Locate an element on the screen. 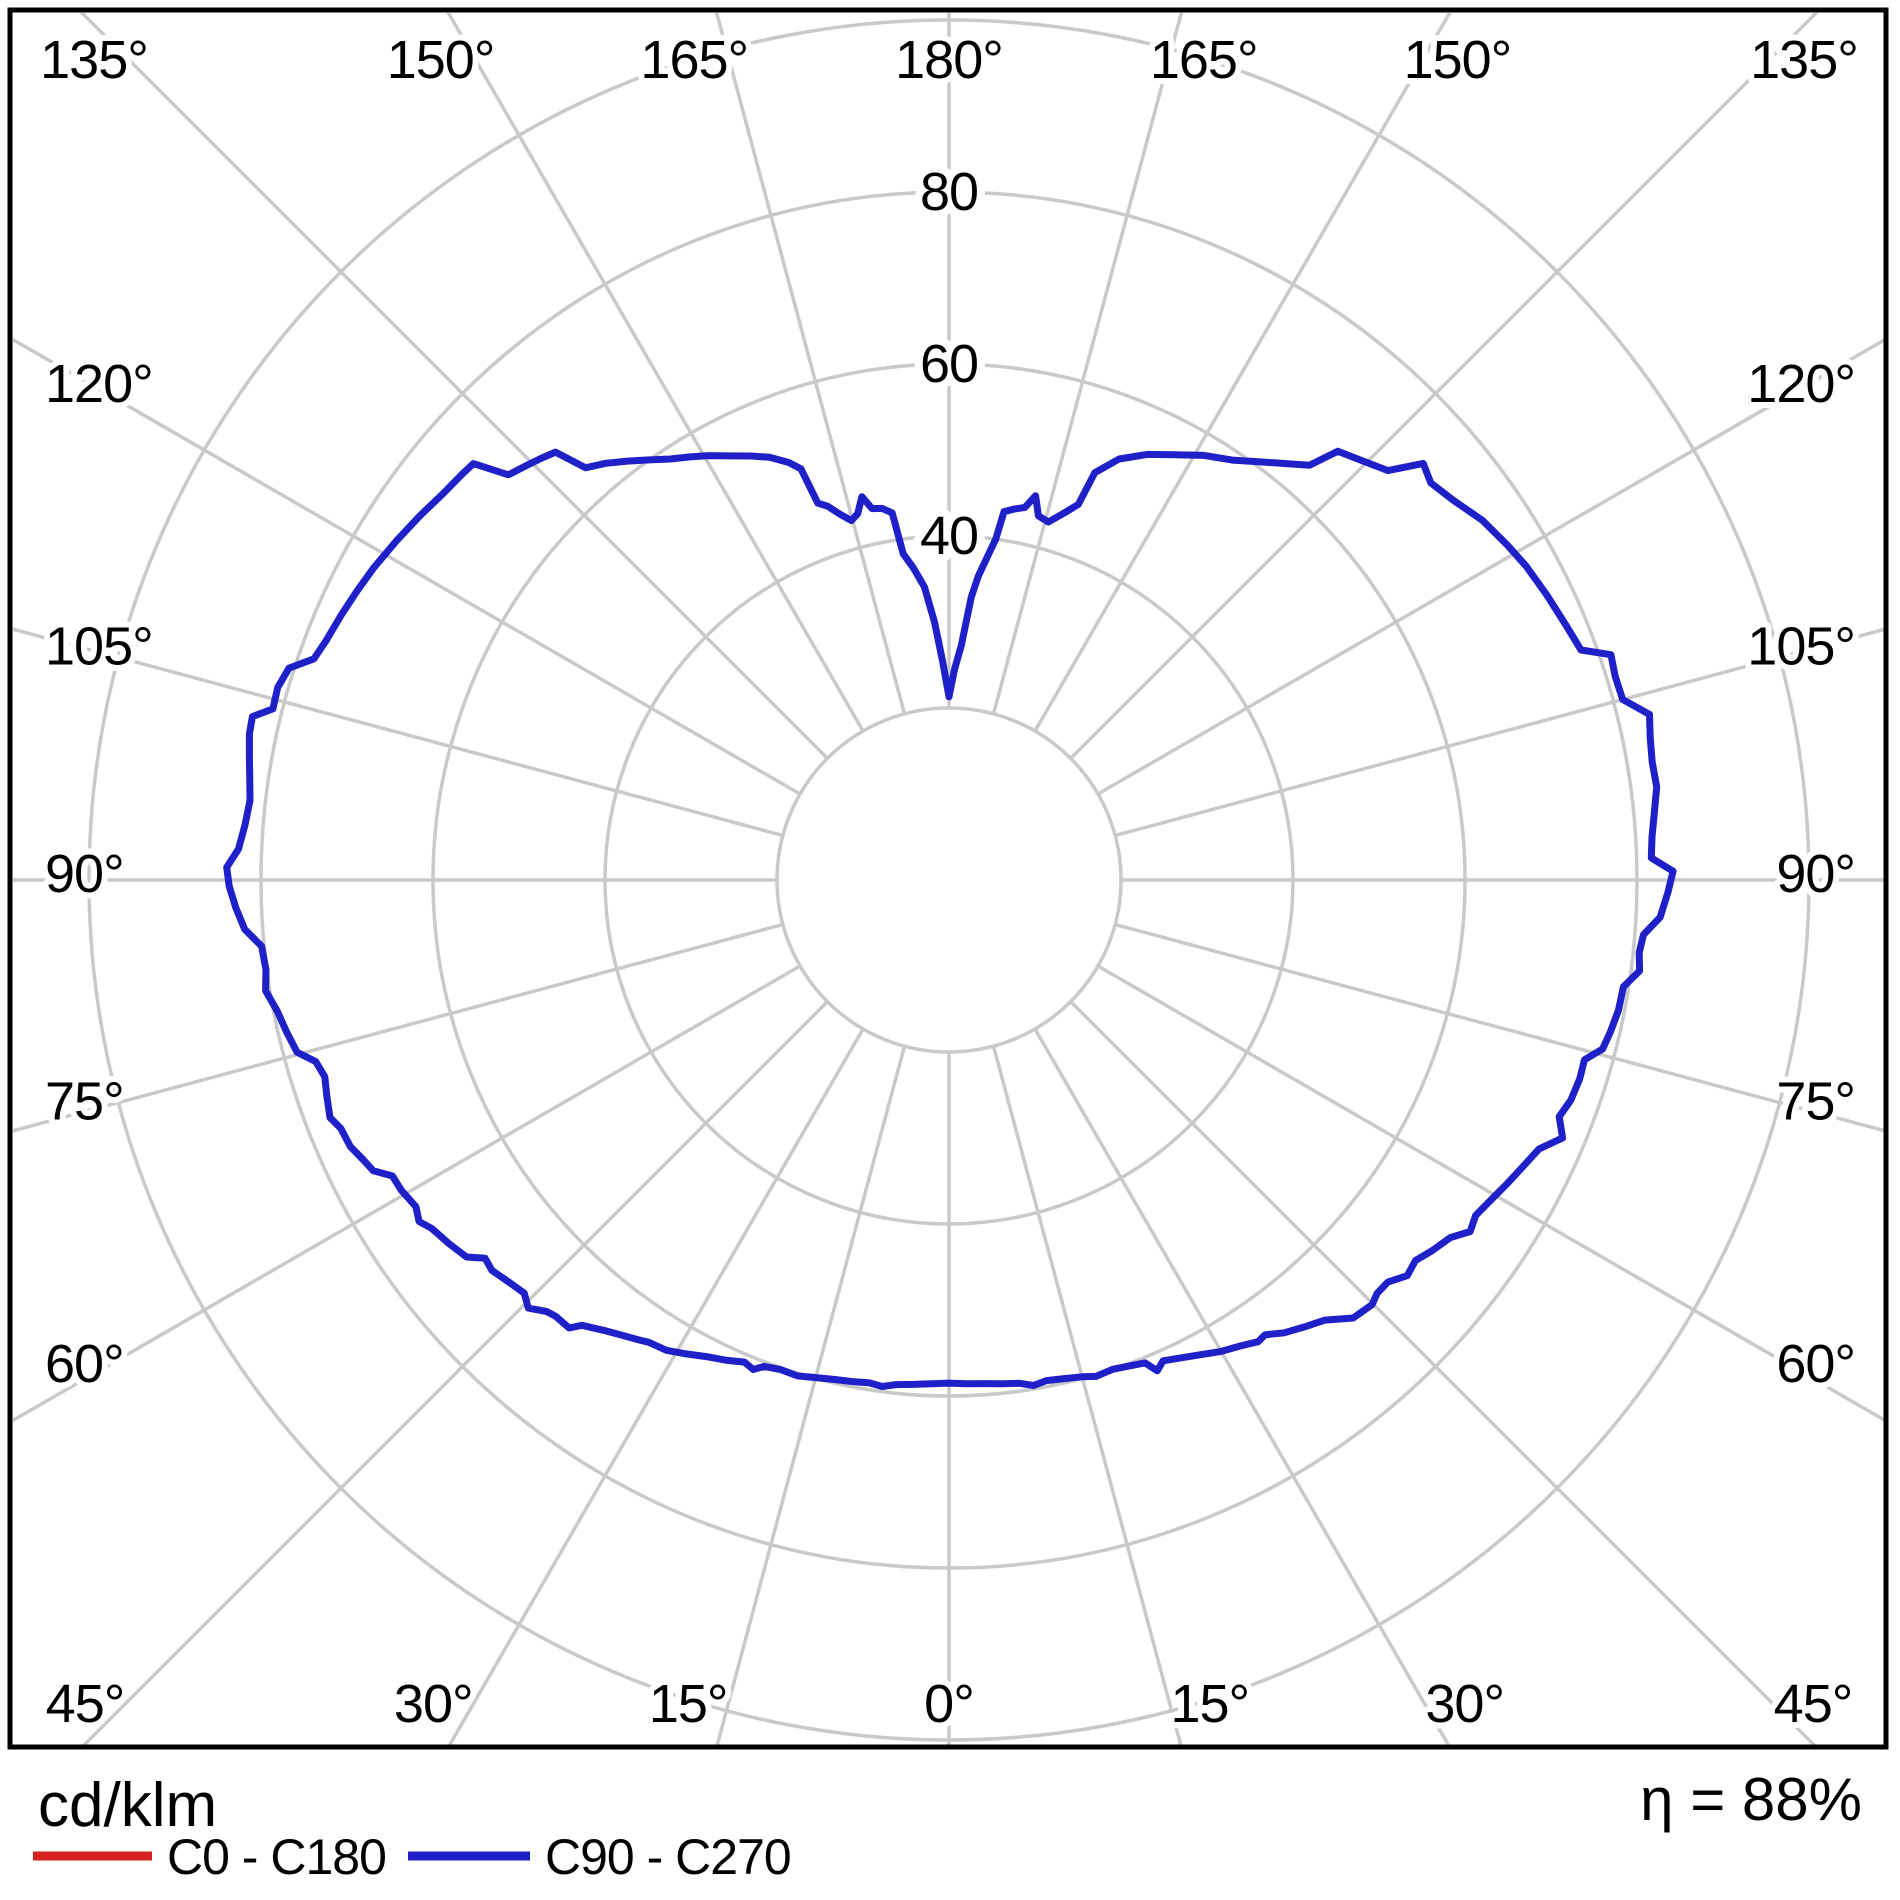 Image resolution: width=1900 pixels, height=1900 pixels. legend-label-c0-c180: C0 - C180 is located at coordinates (276, 1857).